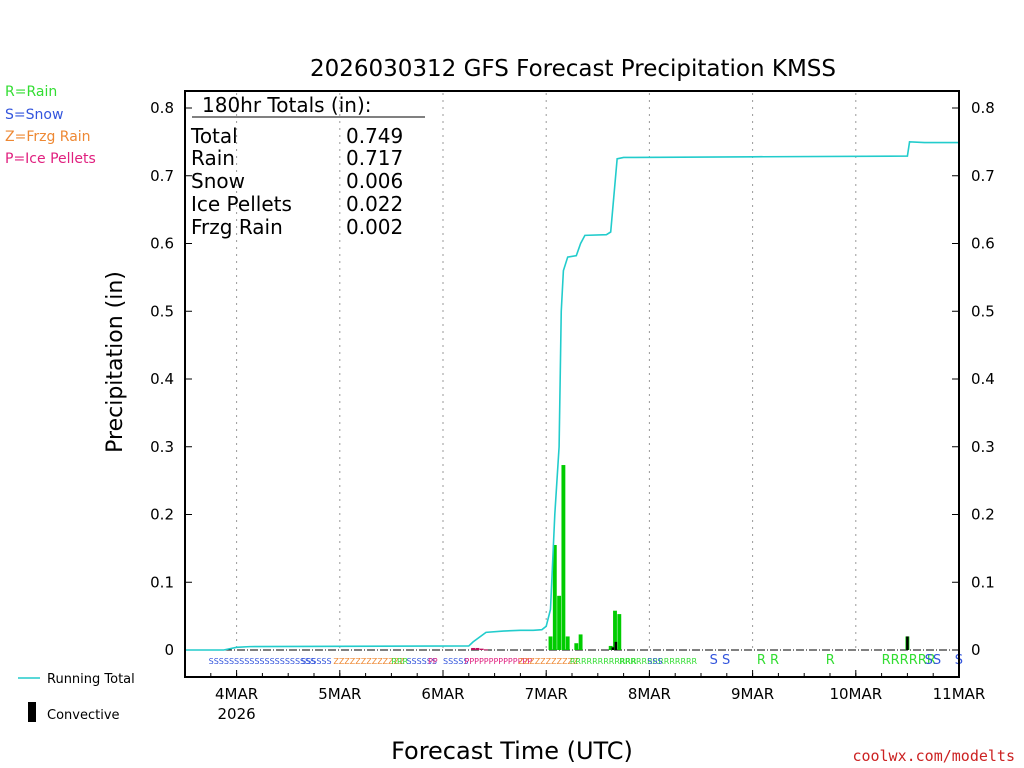 This screenshot has height=768, width=1024. What do you see at coordinates (237, 714) in the screenshot?
I see `x-tick-sublabel: 2026` at bounding box center [237, 714].